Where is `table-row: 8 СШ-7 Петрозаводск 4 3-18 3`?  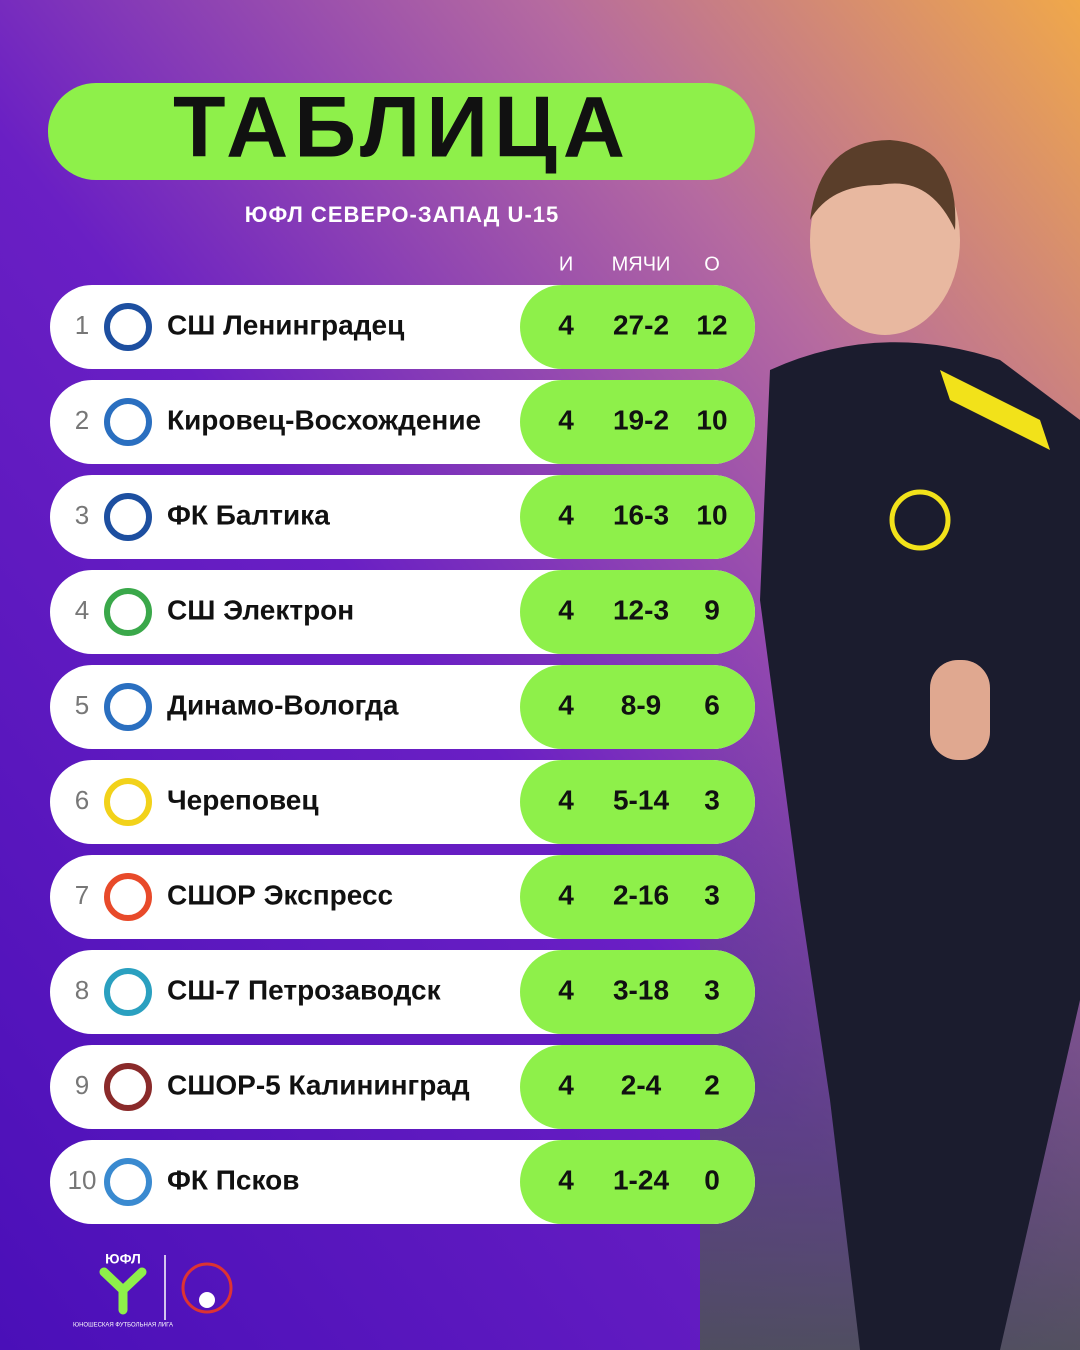 table-row: 8 СШ-7 Петрозаводск 4 3-18 3 is located at coordinates (402, 992).